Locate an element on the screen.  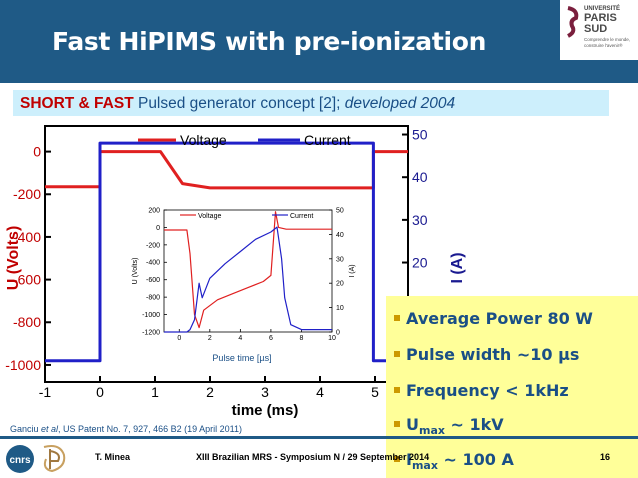
inset-y-right-tick-label: 20 is located at coordinates (340, 284).